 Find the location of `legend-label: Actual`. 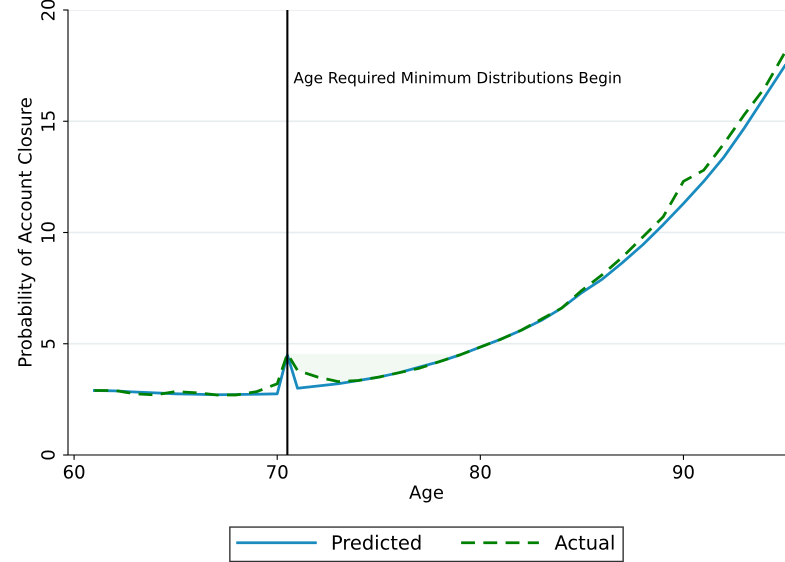

legend-label: Actual is located at coordinates (584, 542).